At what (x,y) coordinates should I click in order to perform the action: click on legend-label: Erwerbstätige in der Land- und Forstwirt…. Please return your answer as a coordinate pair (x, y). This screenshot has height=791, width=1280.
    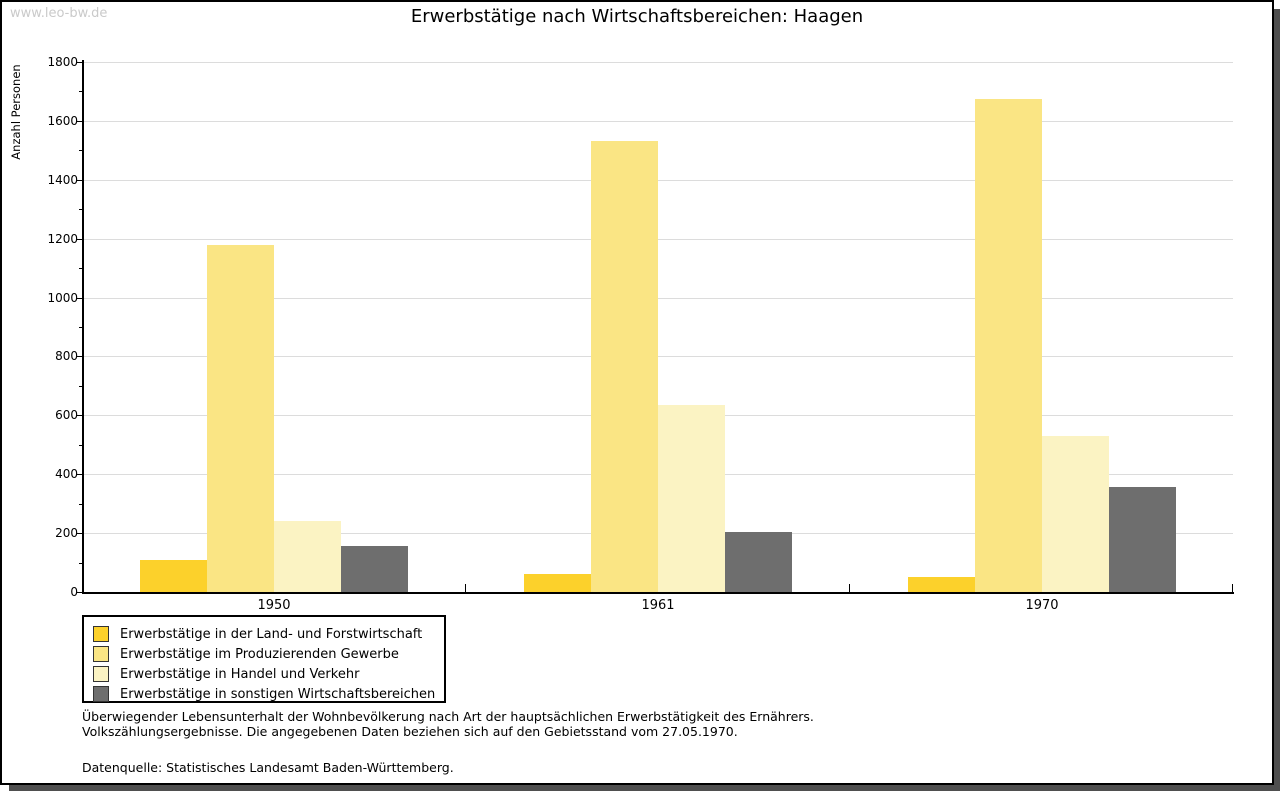
    Looking at the image, I should click on (271, 634).